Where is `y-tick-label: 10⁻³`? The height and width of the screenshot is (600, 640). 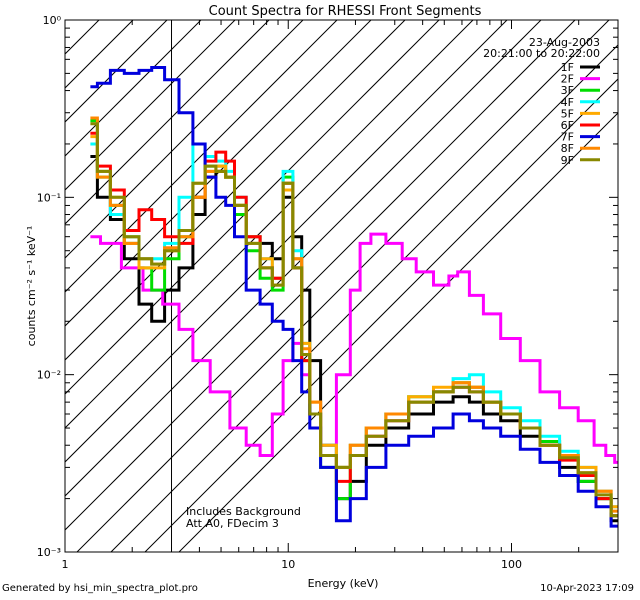
y-tick-label: 10⁻³ is located at coordinates (49, 552).